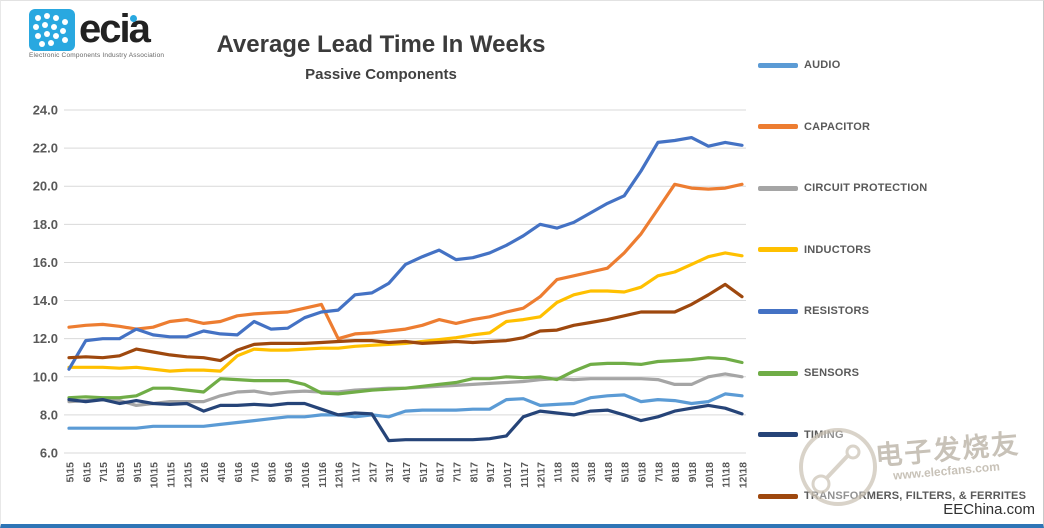 The image size is (1044, 528). What do you see at coordinates (45, 376) in the screenshot?
I see `y-axis-label: 10.0` at bounding box center [45, 376].